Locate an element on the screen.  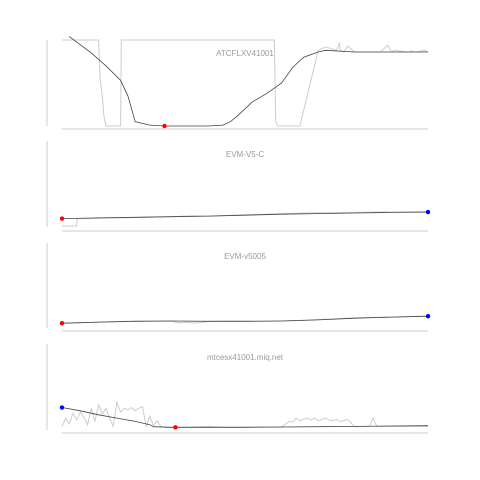
panel-title-2: EVM-V5-C is located at coordinates (245, 154).